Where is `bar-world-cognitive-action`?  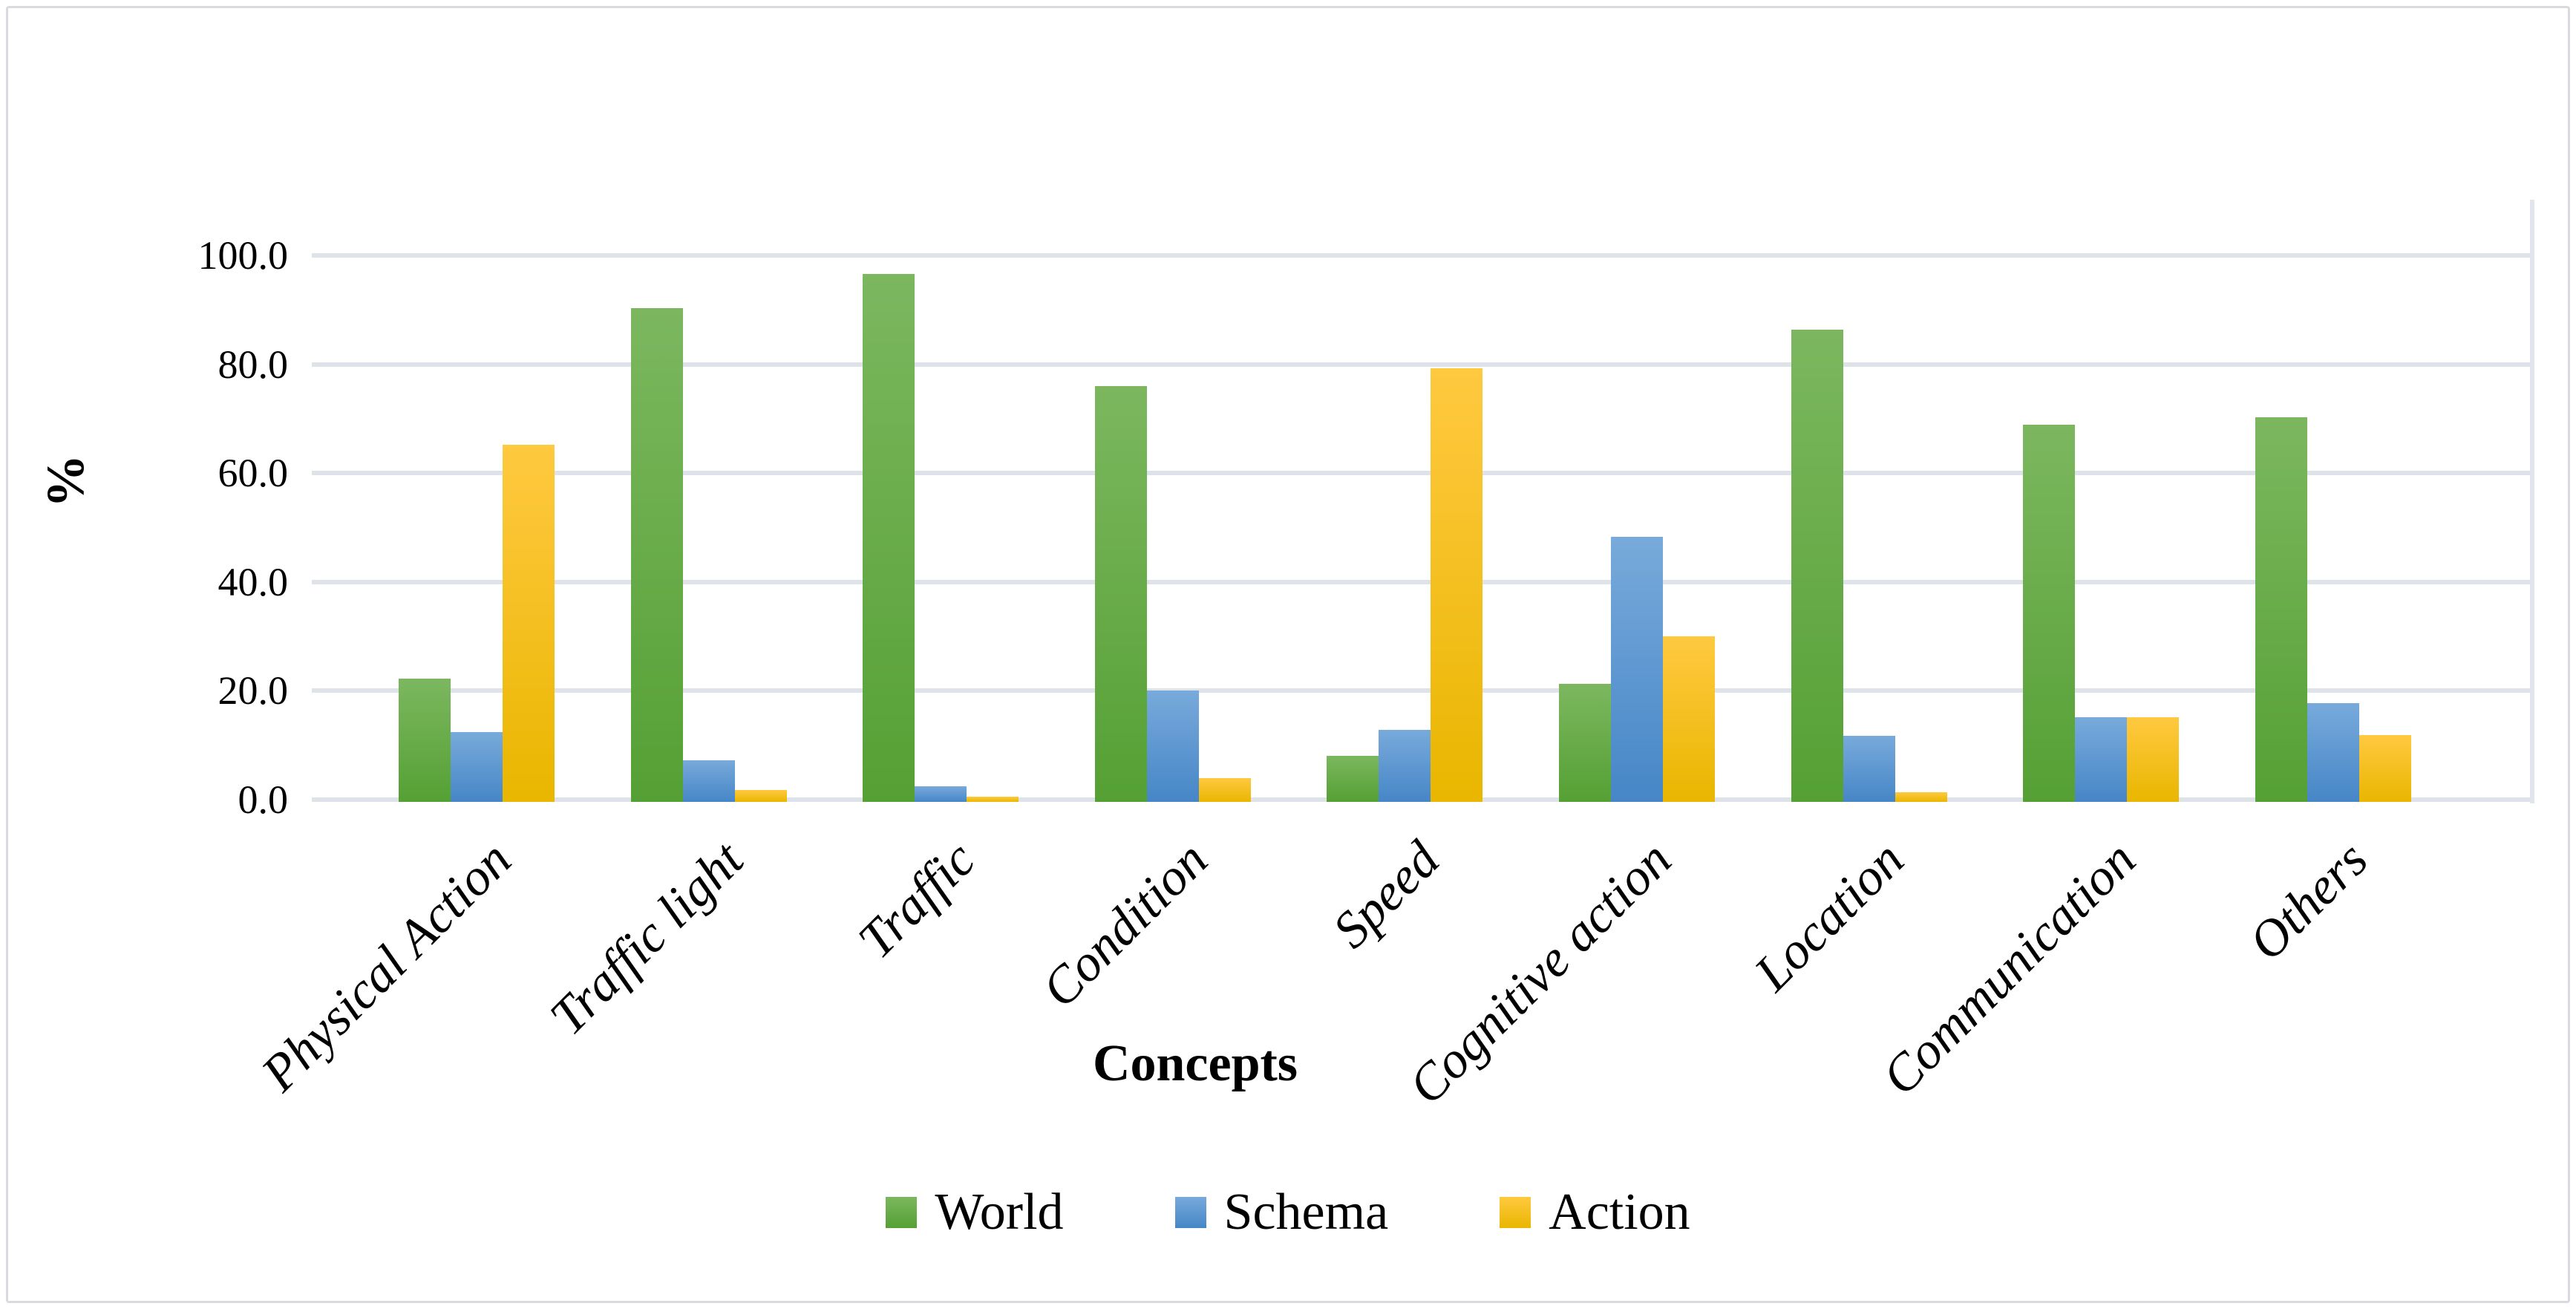 bar-world-cognitive-action is located at coordinates (1585, 742).